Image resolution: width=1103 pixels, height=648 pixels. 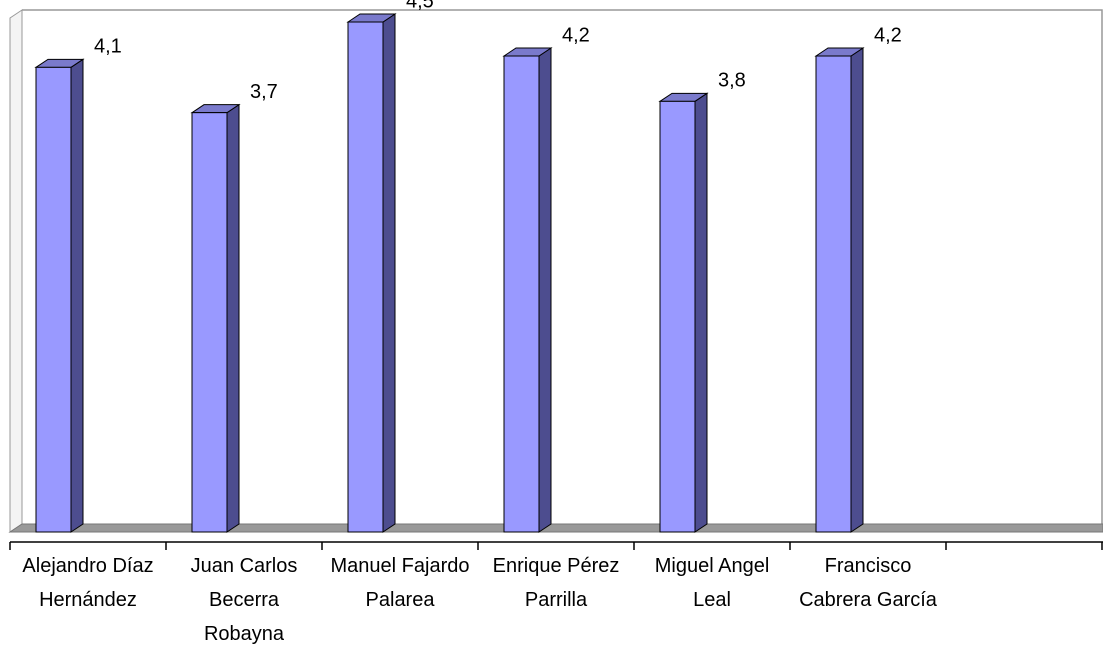 I want to click on data-label: 4,1, so click(x=108, y=47).